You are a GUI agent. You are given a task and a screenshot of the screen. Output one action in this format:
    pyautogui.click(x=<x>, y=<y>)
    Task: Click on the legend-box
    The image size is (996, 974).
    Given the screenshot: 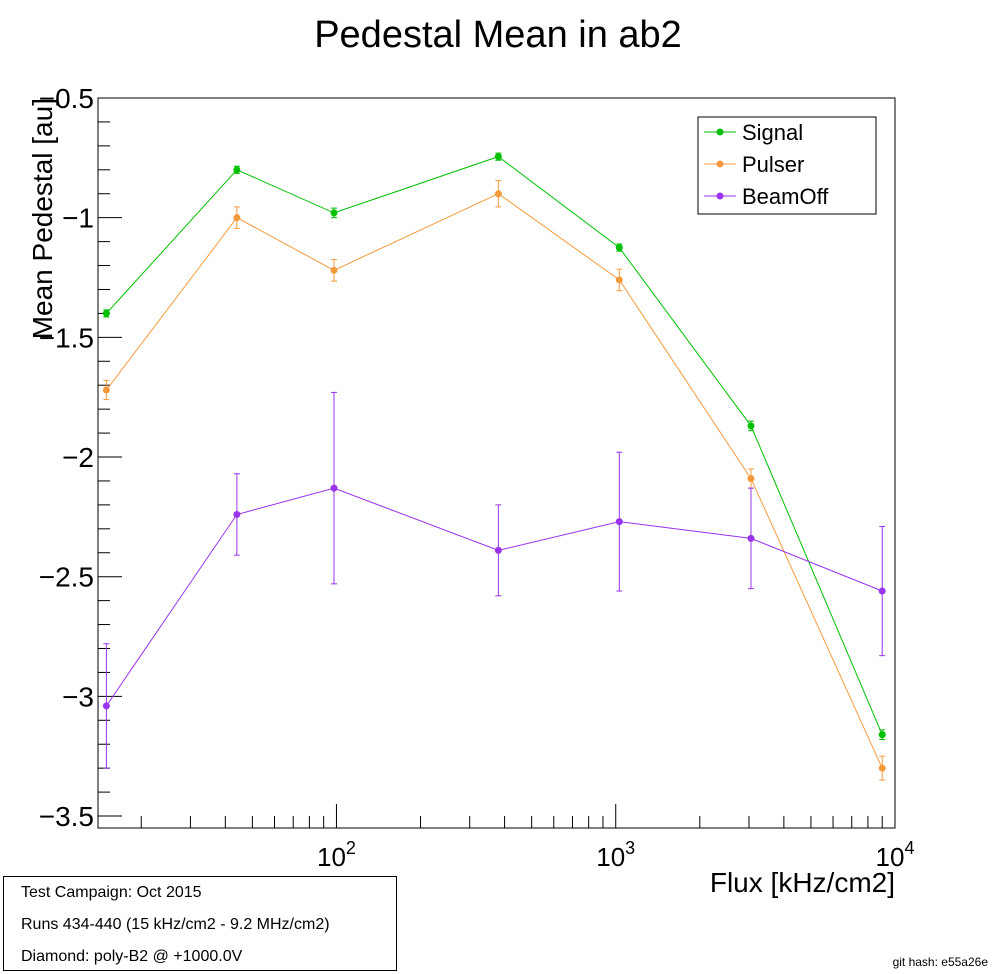 What is the action you would take?
    pyautogui.click(x=787, y=165)
    